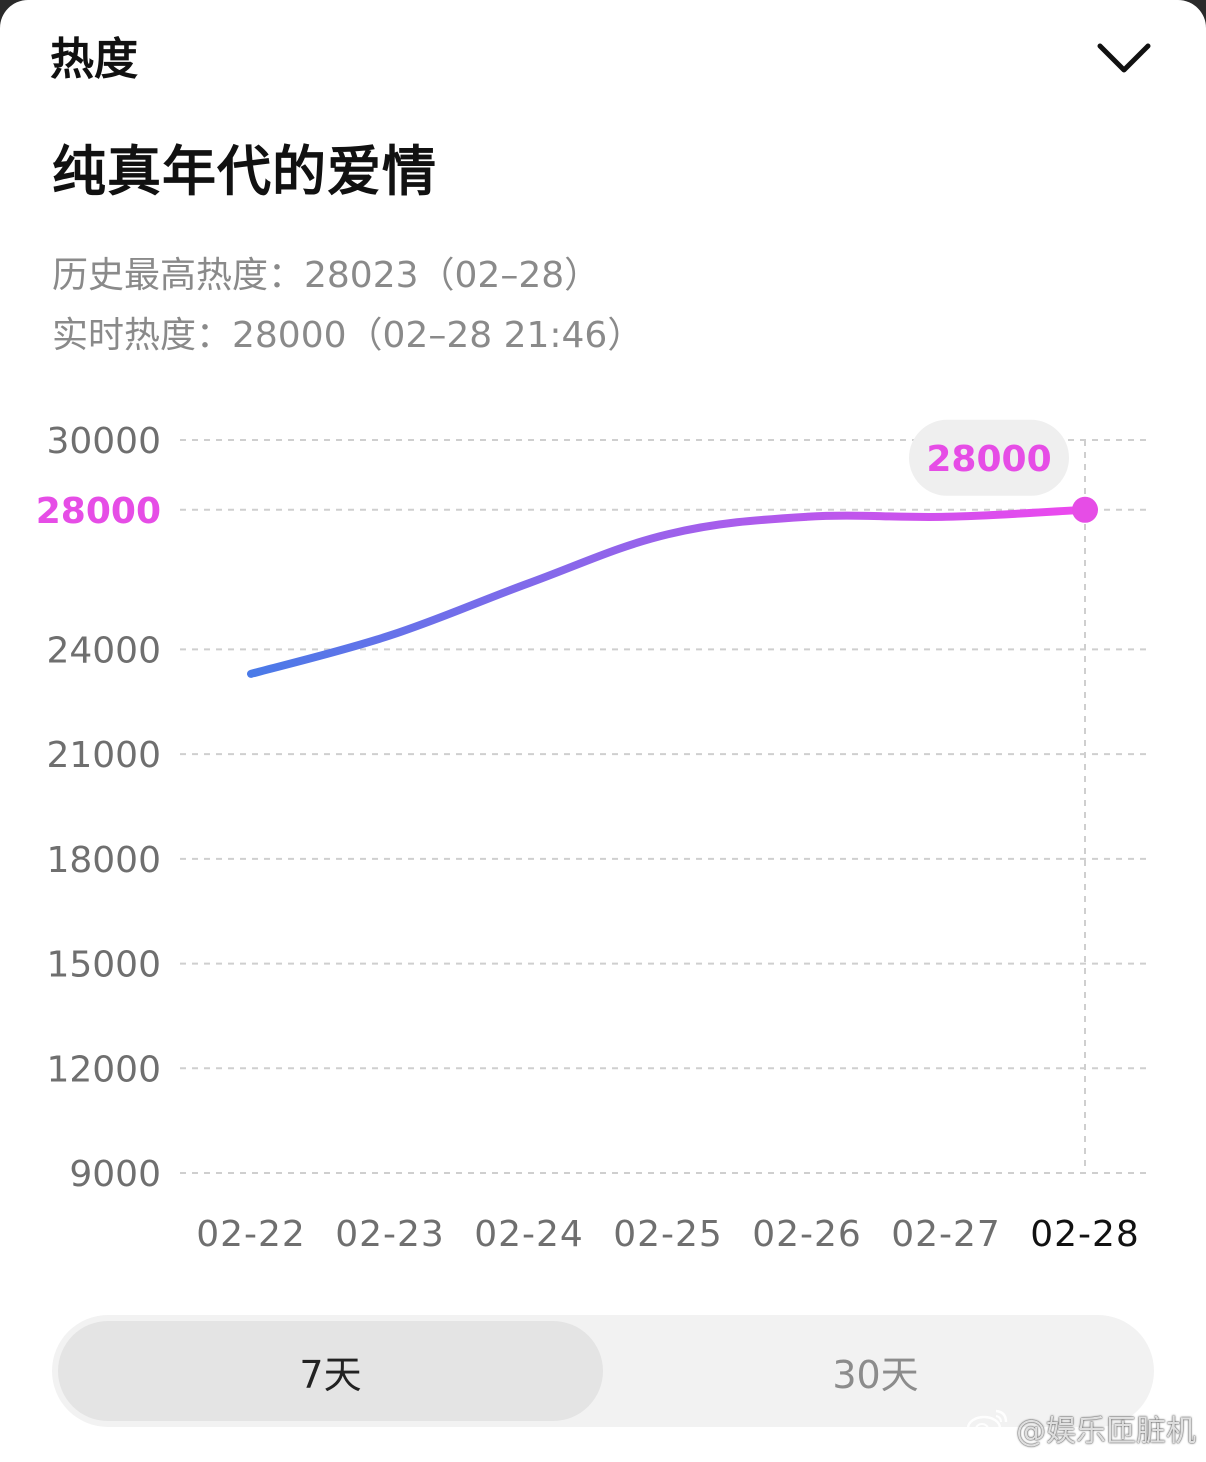 The image size is (1206, 1462). Describe the element at coordinates (988, 1428) in the screenshot. I see `weibo-logo-icon` at that location.